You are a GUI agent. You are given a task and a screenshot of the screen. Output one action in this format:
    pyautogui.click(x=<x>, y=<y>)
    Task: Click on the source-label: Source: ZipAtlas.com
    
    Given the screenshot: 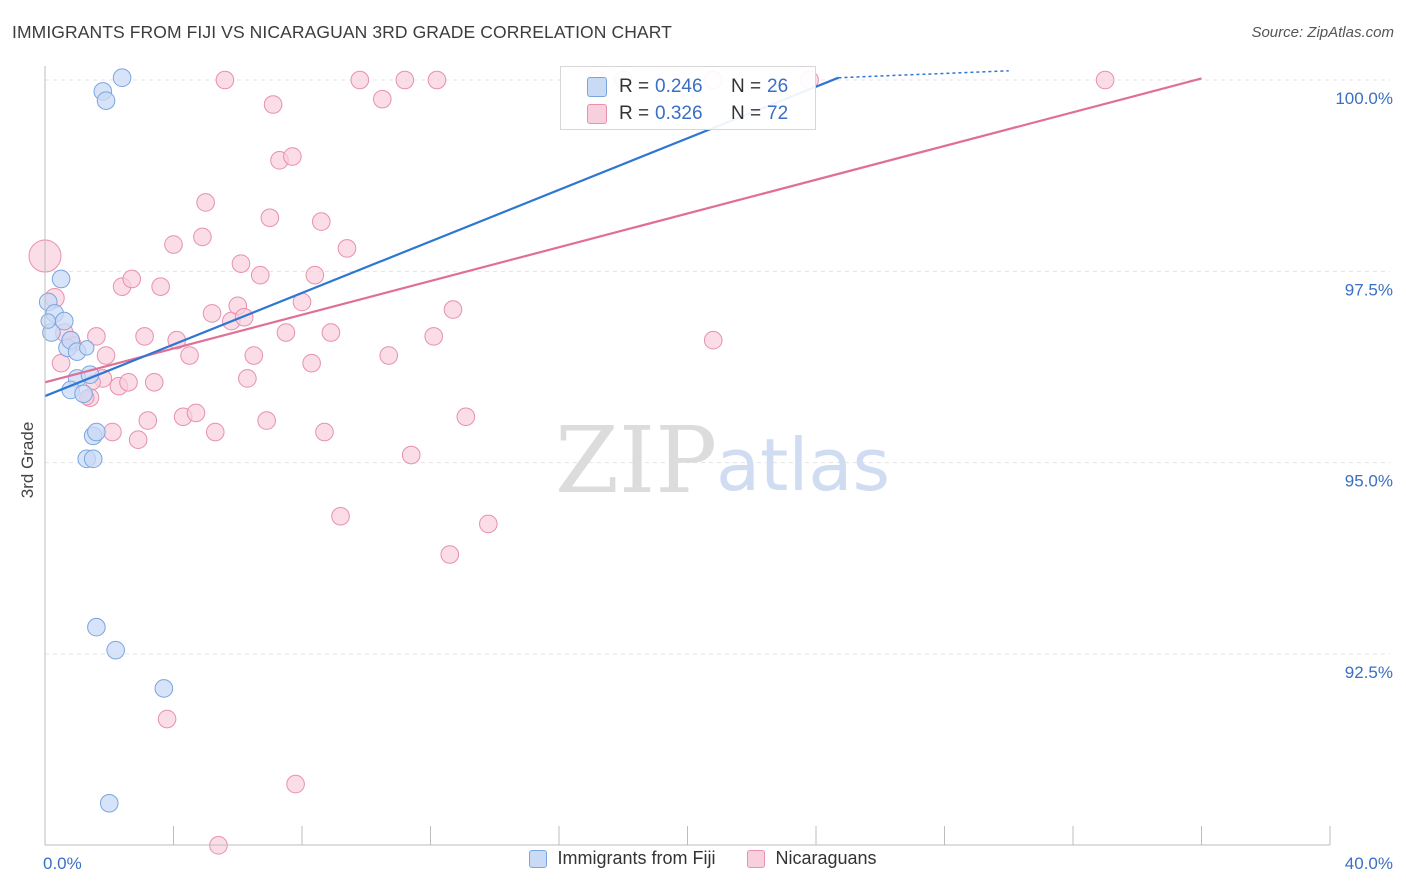 What is the action you would take?
    pyautogui.click(x=1322, y=32)
    